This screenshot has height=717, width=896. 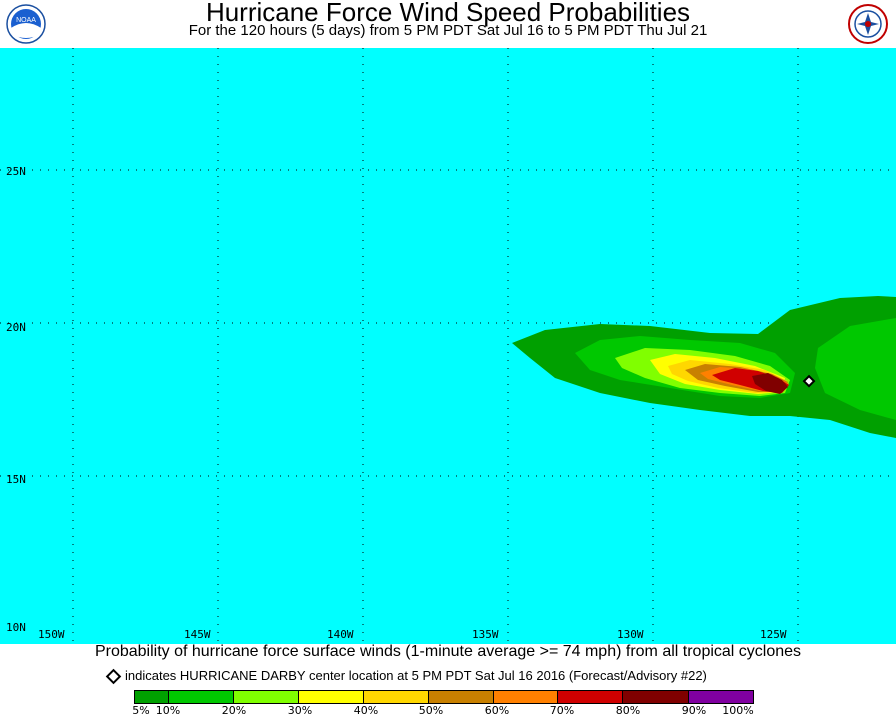 I want to click on probability-legend, so click(x=444, y=697).